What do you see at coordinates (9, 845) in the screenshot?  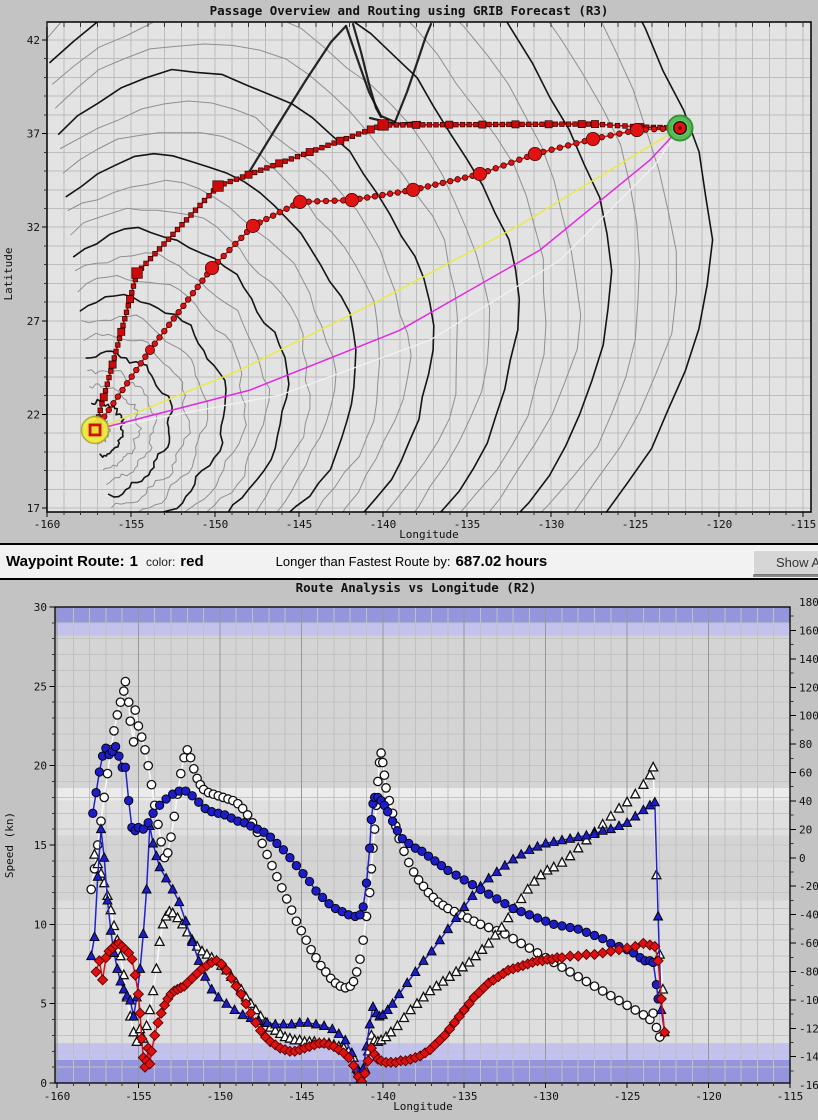 I see `bottom-y-axis-label: Speed (kn)` at bounding box center [9, 845].